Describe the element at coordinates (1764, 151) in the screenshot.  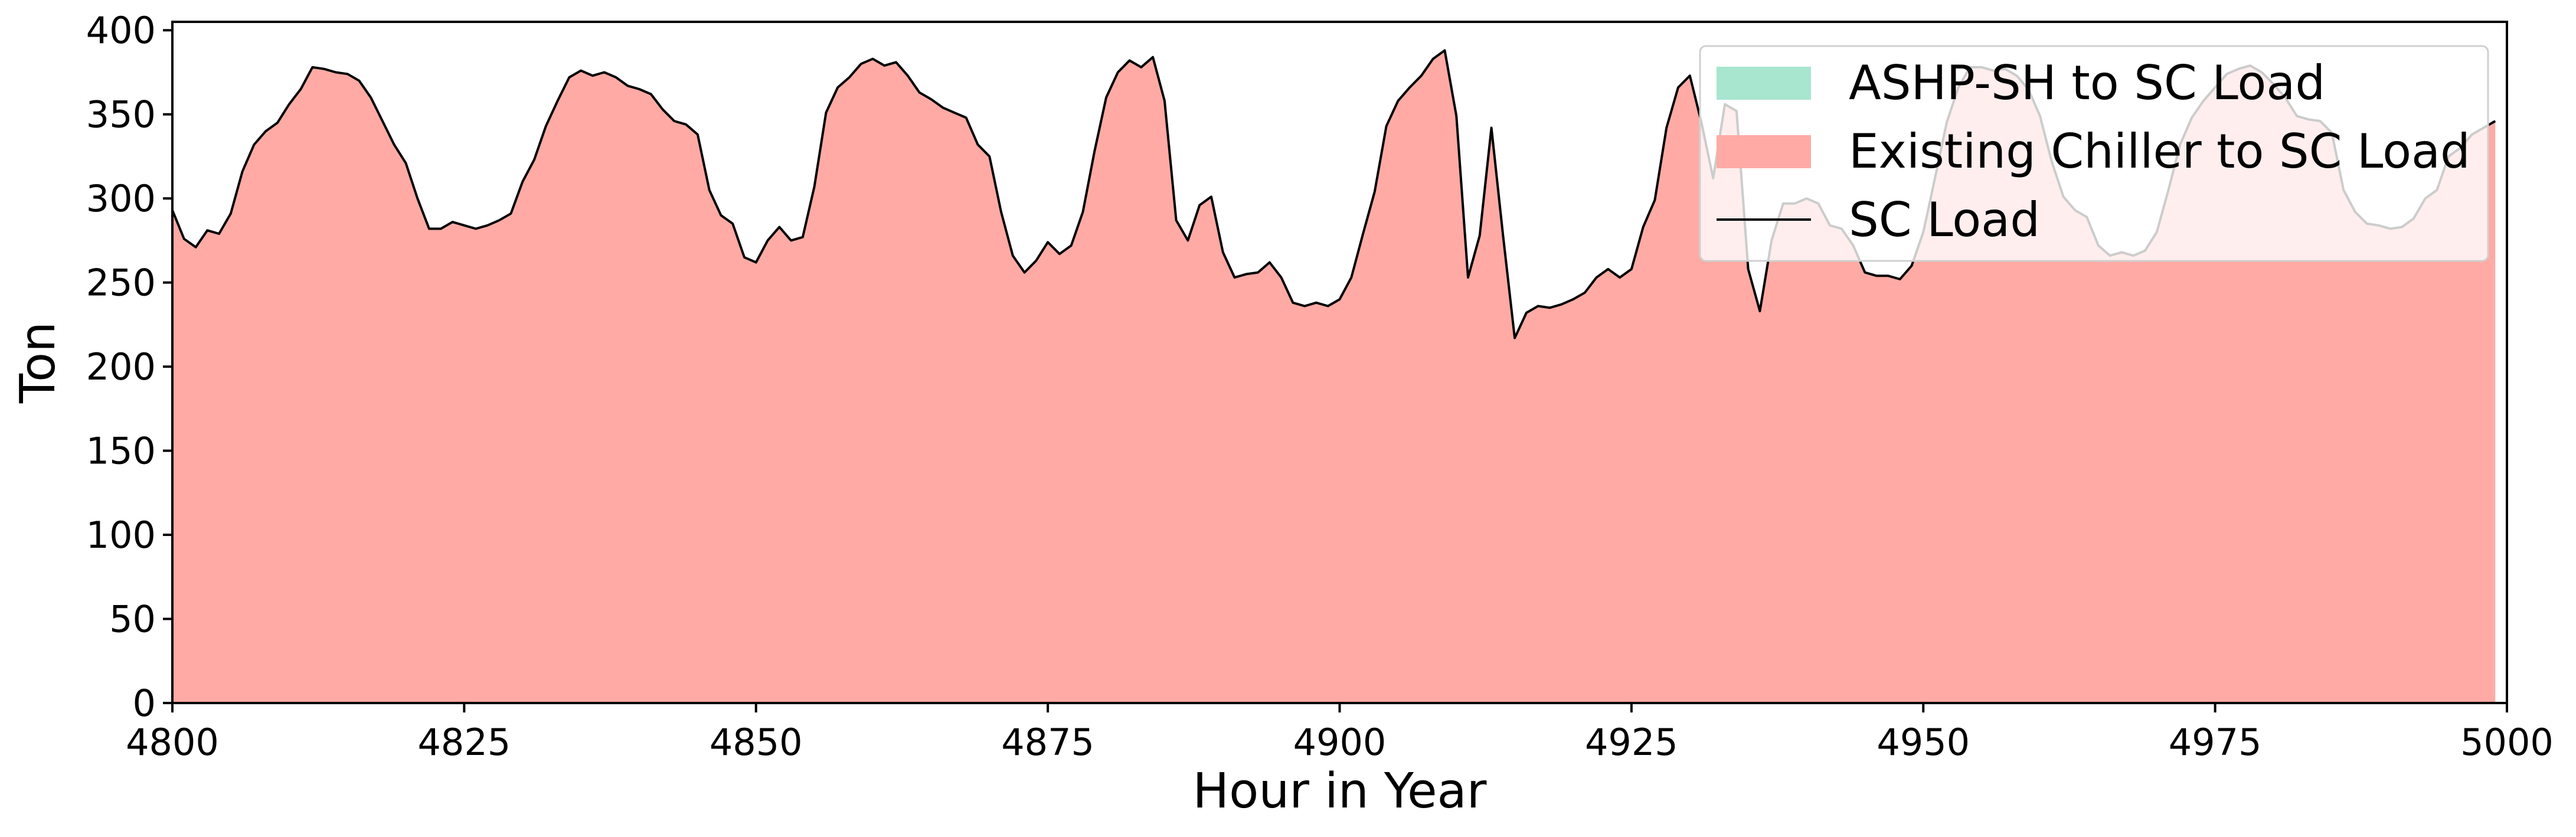
I see `legend-swatch-chiller` at that location.